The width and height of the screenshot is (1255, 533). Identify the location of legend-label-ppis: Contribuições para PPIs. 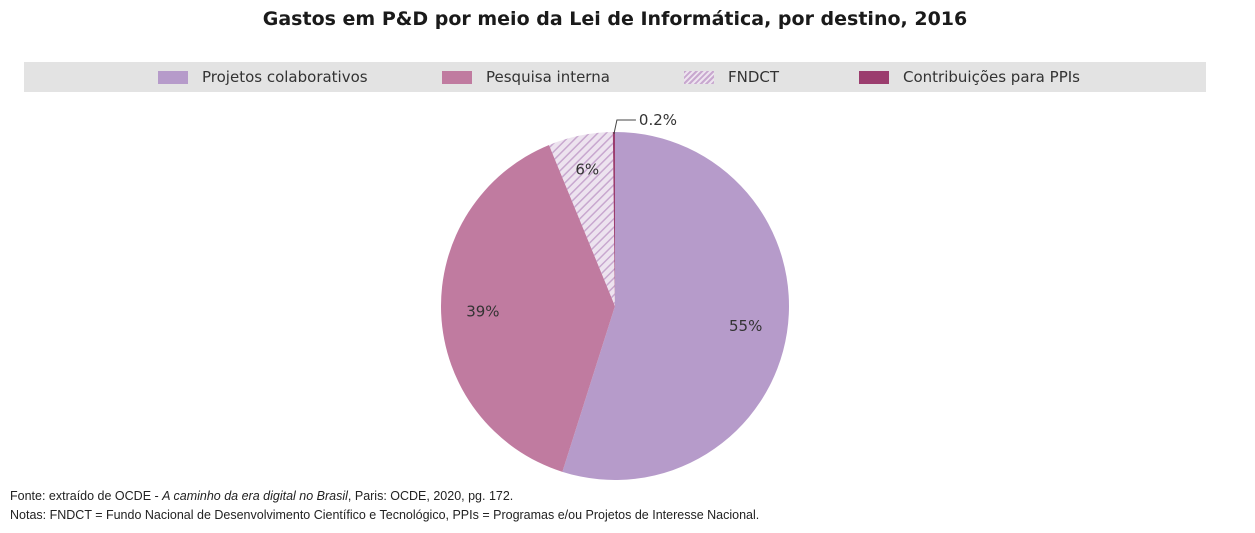
(991, 77).